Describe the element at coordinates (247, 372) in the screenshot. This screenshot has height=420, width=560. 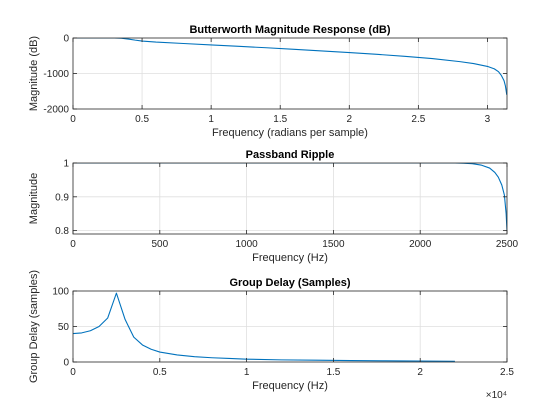
I see `x-tick-label-3-2: 1` at that location.